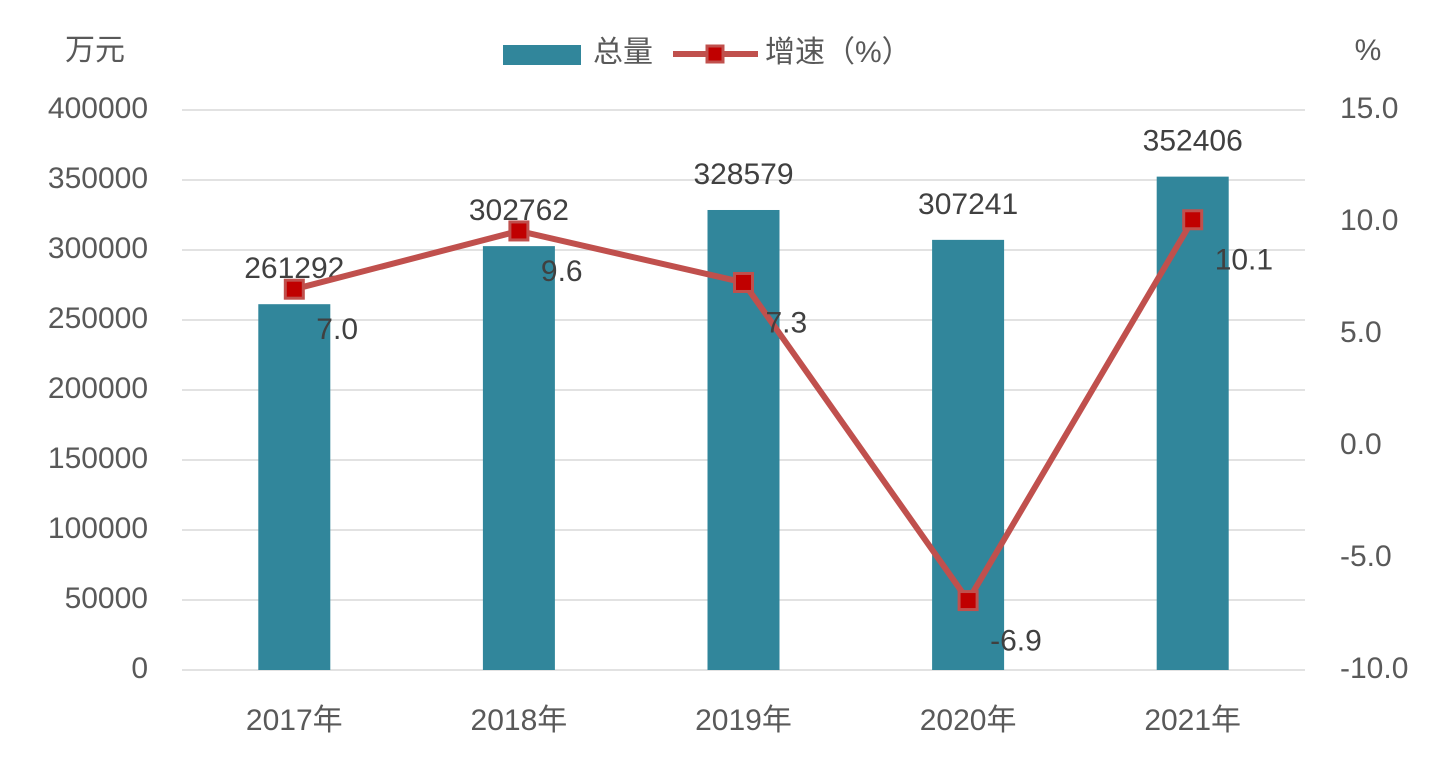  Describe the element at coordinates (968, 204) in the screenshot. I see `data-label: 307241` at that location.